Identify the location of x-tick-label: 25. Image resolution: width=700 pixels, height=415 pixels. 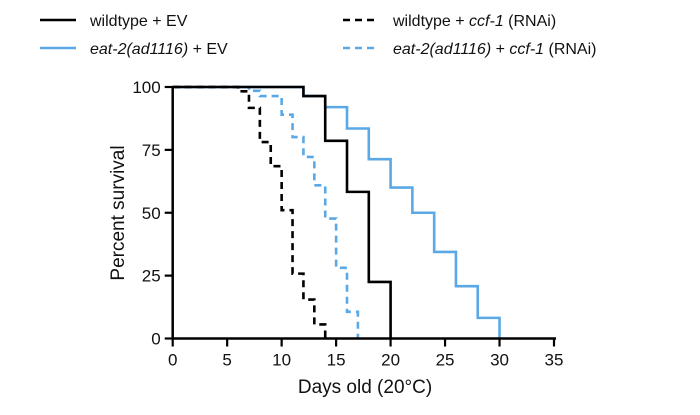
(445, 360).